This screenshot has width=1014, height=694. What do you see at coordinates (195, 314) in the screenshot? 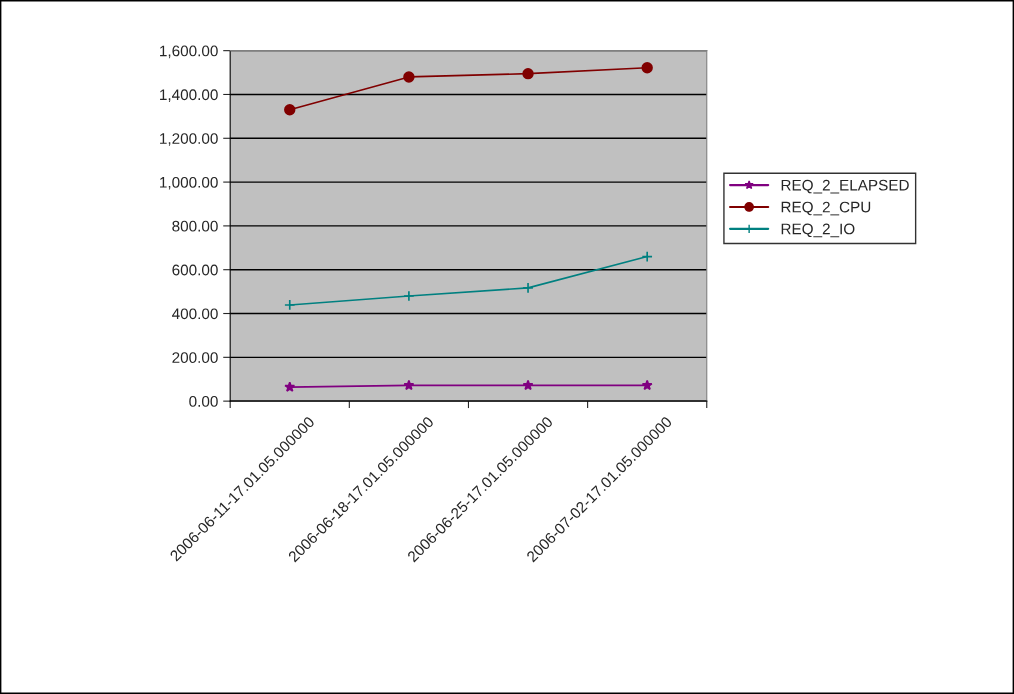
I see `y-tick-label: 400.00` at bounding box center [195, 314].